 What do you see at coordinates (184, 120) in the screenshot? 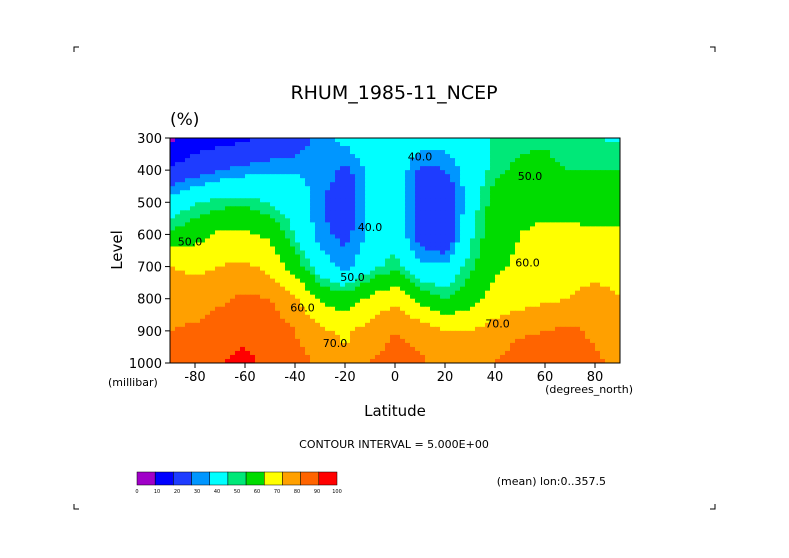
I see `unit-label: (%)` at bounding box center [184, 120].